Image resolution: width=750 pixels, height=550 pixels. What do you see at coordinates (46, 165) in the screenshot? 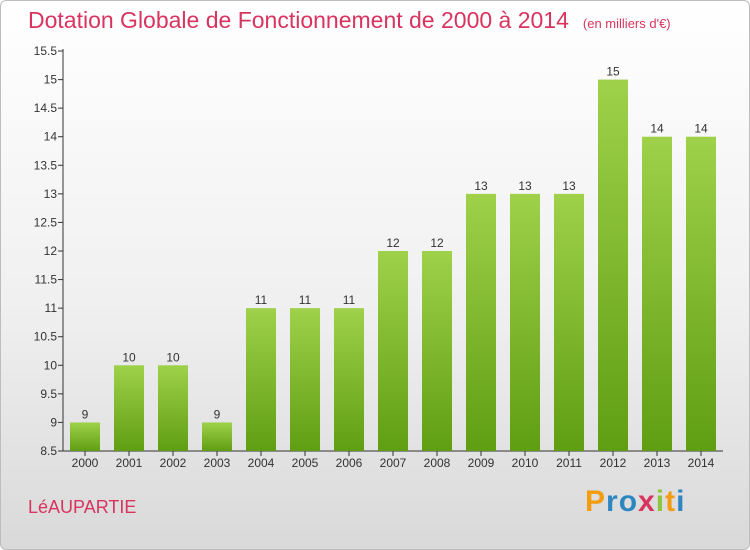
I see `y-tick-label: 13.5` at bounding box center [46, 165].